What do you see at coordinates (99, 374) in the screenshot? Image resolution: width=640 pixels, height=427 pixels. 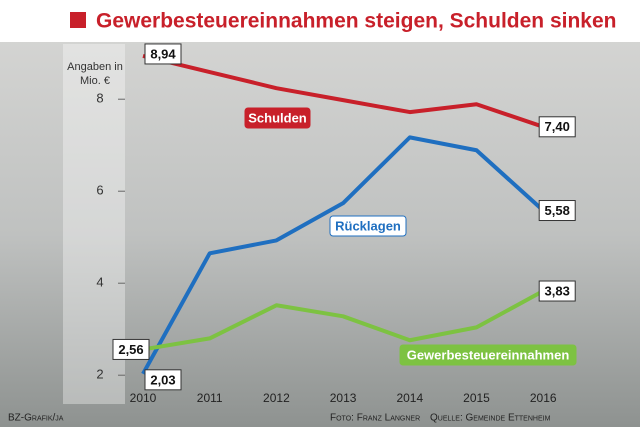 I see `y-tick-label: 2` at bounding box center [99, 374].